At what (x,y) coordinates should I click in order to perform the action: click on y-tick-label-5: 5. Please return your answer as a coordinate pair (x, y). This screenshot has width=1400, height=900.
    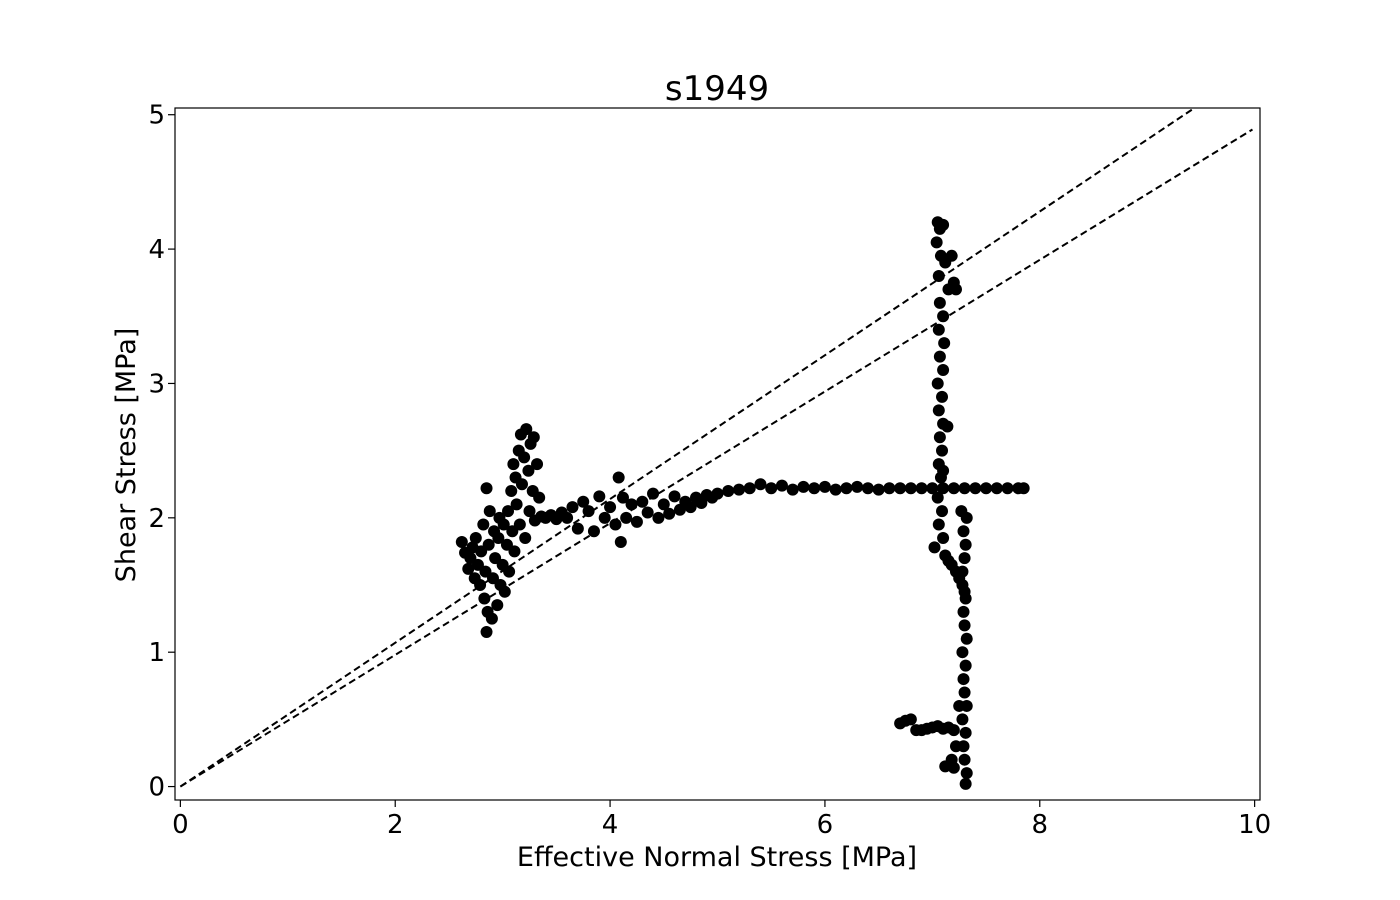
    Looking at the image, I should click on (156, 116).